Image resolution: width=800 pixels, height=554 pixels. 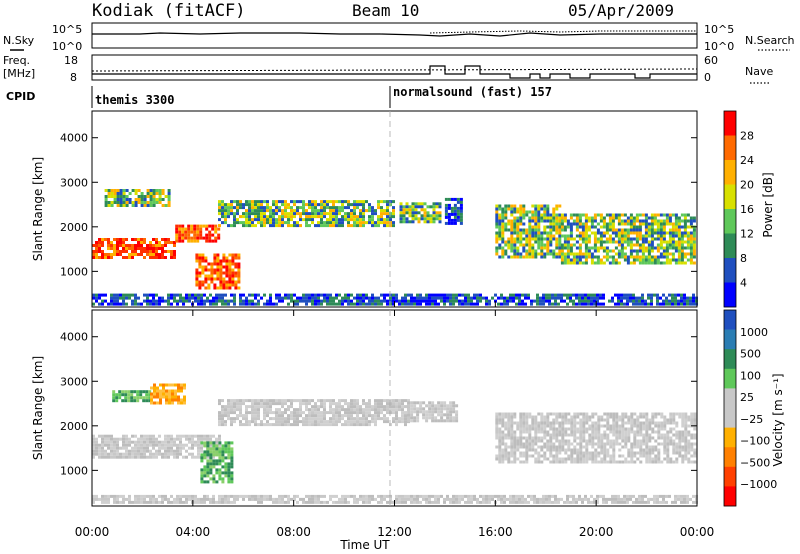 I want to click on freq-tick-bottom: 8, so click(x=73, y=77).